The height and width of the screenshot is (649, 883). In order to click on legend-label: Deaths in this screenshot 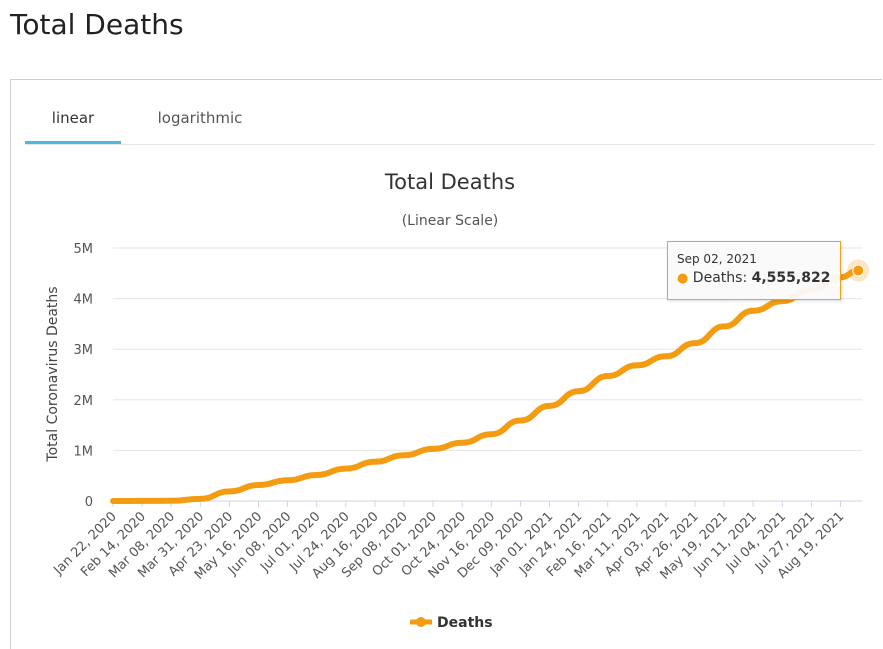, I will do `click(465, 623)`.